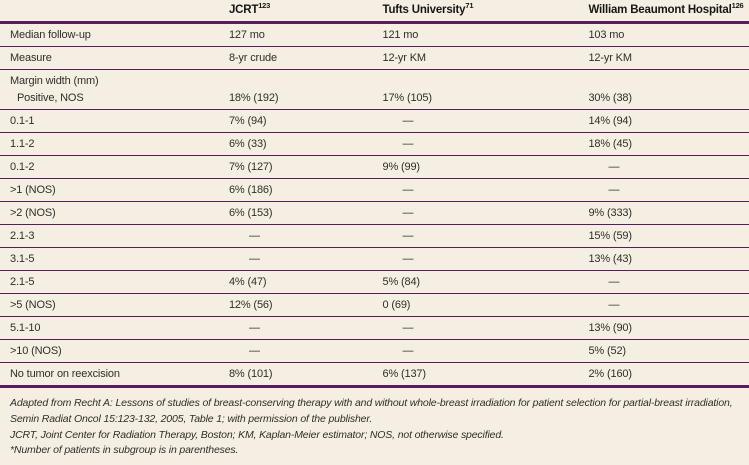 Image resolution: width=749 pixels, height=465 pixels. I want to click on cell-value: 6% (137), so click(477, 375).